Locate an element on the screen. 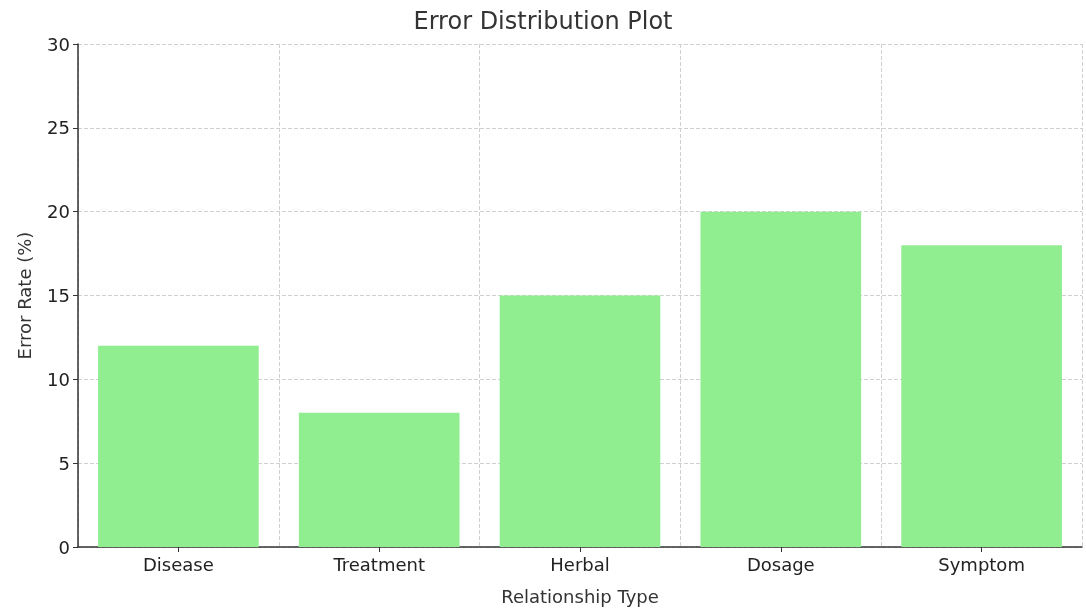 Image resolution: width=1086 pixels, height=610 pixels. x-axis-title: Relationship Type is located at coordinates (580, 596).